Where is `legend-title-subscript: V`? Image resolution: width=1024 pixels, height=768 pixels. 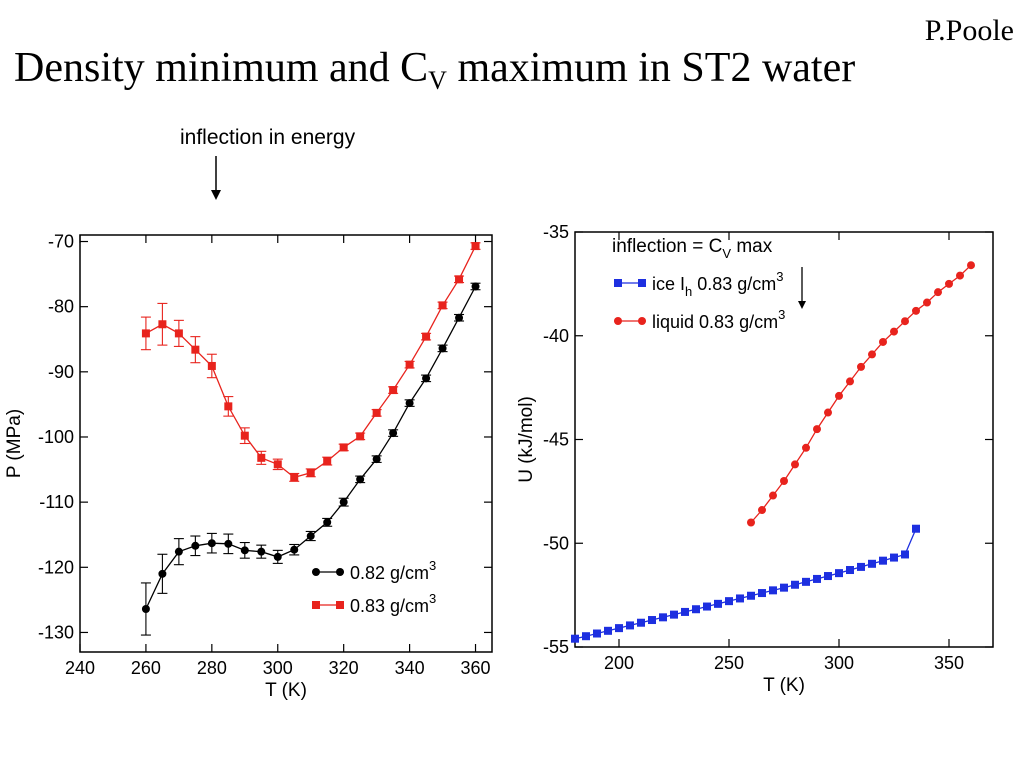
legend-title-subscript: V is located at coordinates (726, 253).